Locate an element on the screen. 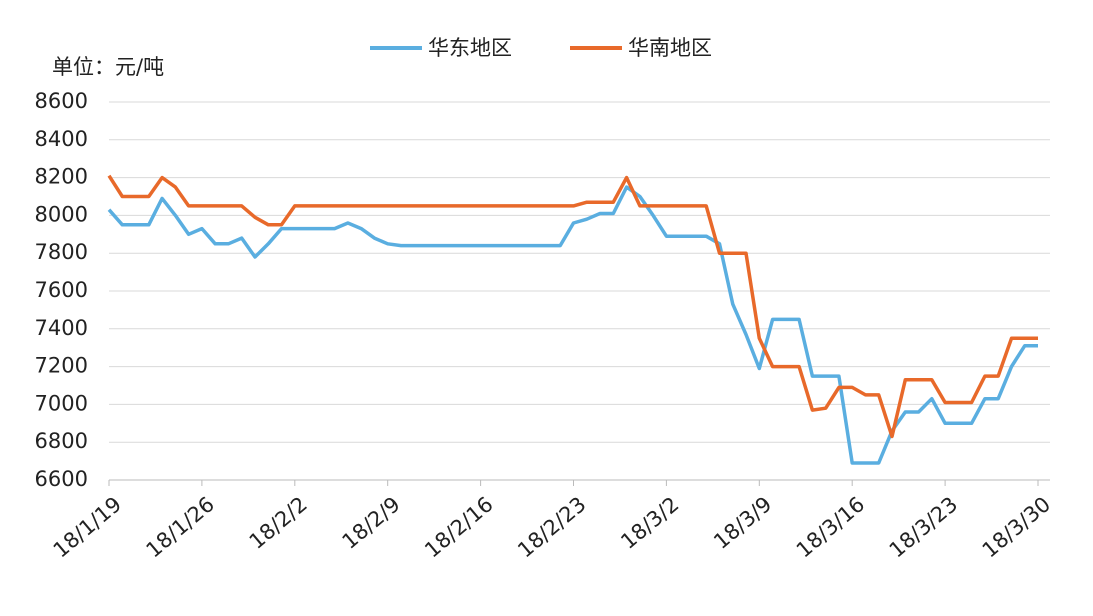 The height and width of the screenshot is (616, 1093). x-tick-label: 18/1/26 is located at coordinates (180, 527).